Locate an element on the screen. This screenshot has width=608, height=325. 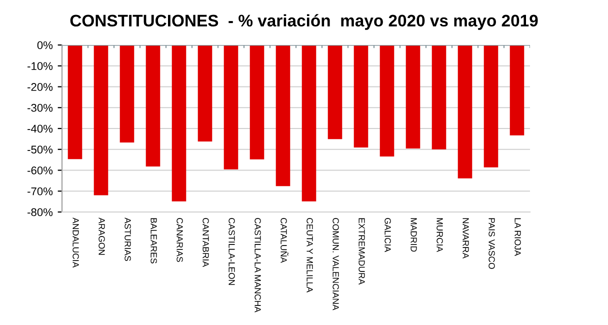
x-tick-label: CASTILLA-LEON is located at coordinates (231, 251).